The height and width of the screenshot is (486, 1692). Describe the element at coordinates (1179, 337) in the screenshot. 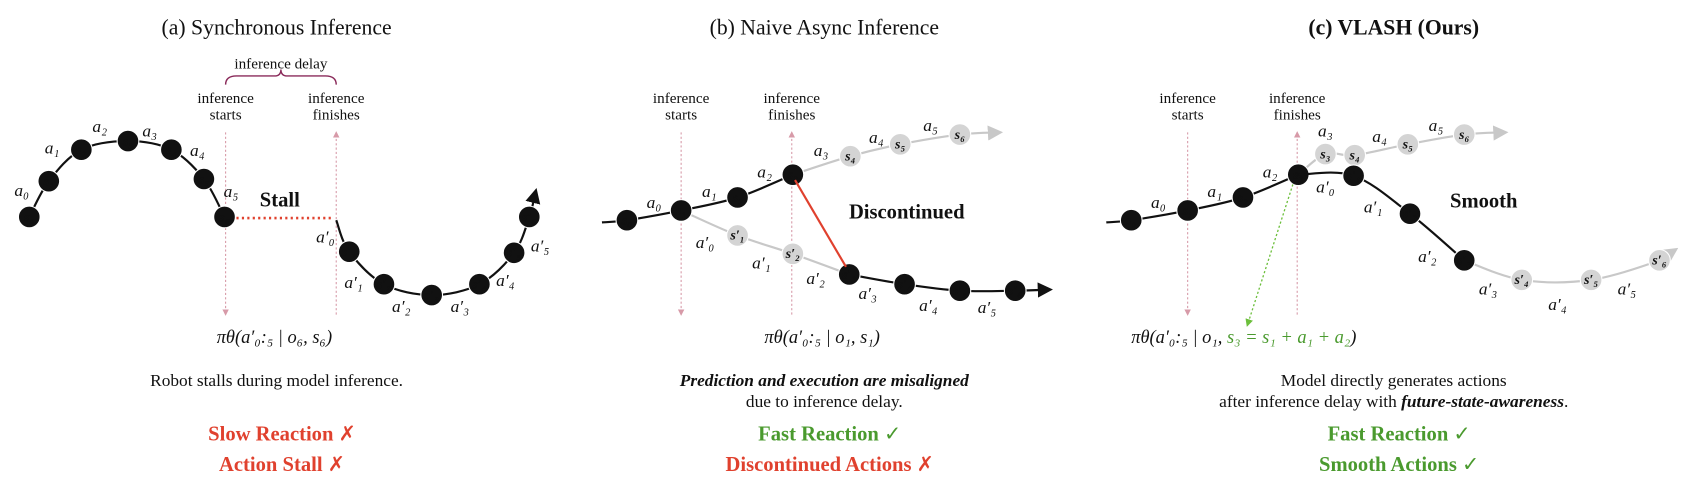

I see `formula-part: πθ(a′₀:₅ | o₁,` at that location.